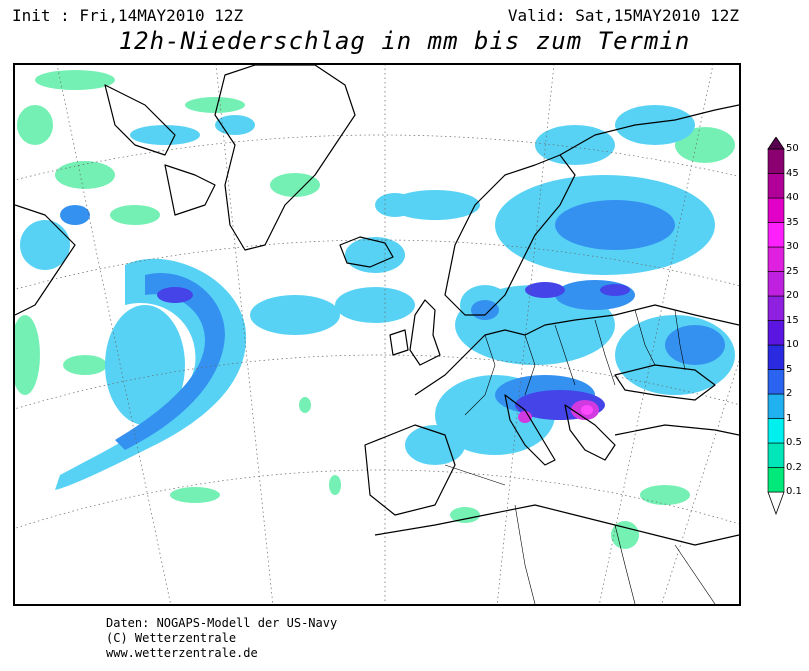 The height and width of the screenshot is (671, 809). I want to click on init-time-label: Init : Fri,14MAY2010 12Z, so click(128, 15).